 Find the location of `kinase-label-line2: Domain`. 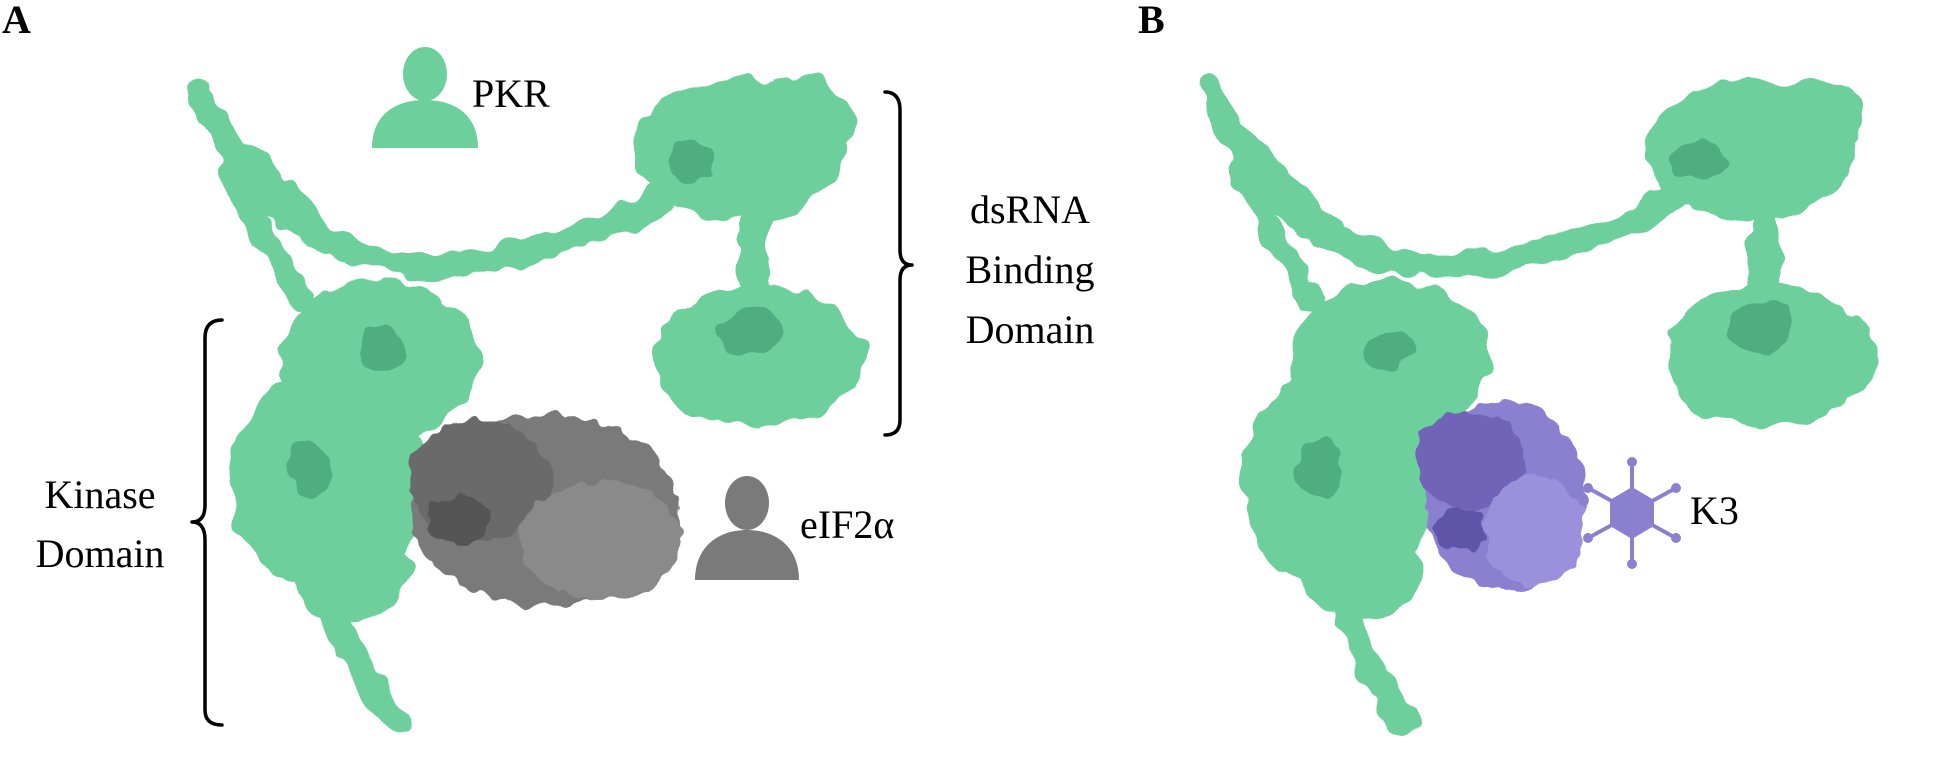

kinase-label-line2: Domain is located at coordinates (100, 553).